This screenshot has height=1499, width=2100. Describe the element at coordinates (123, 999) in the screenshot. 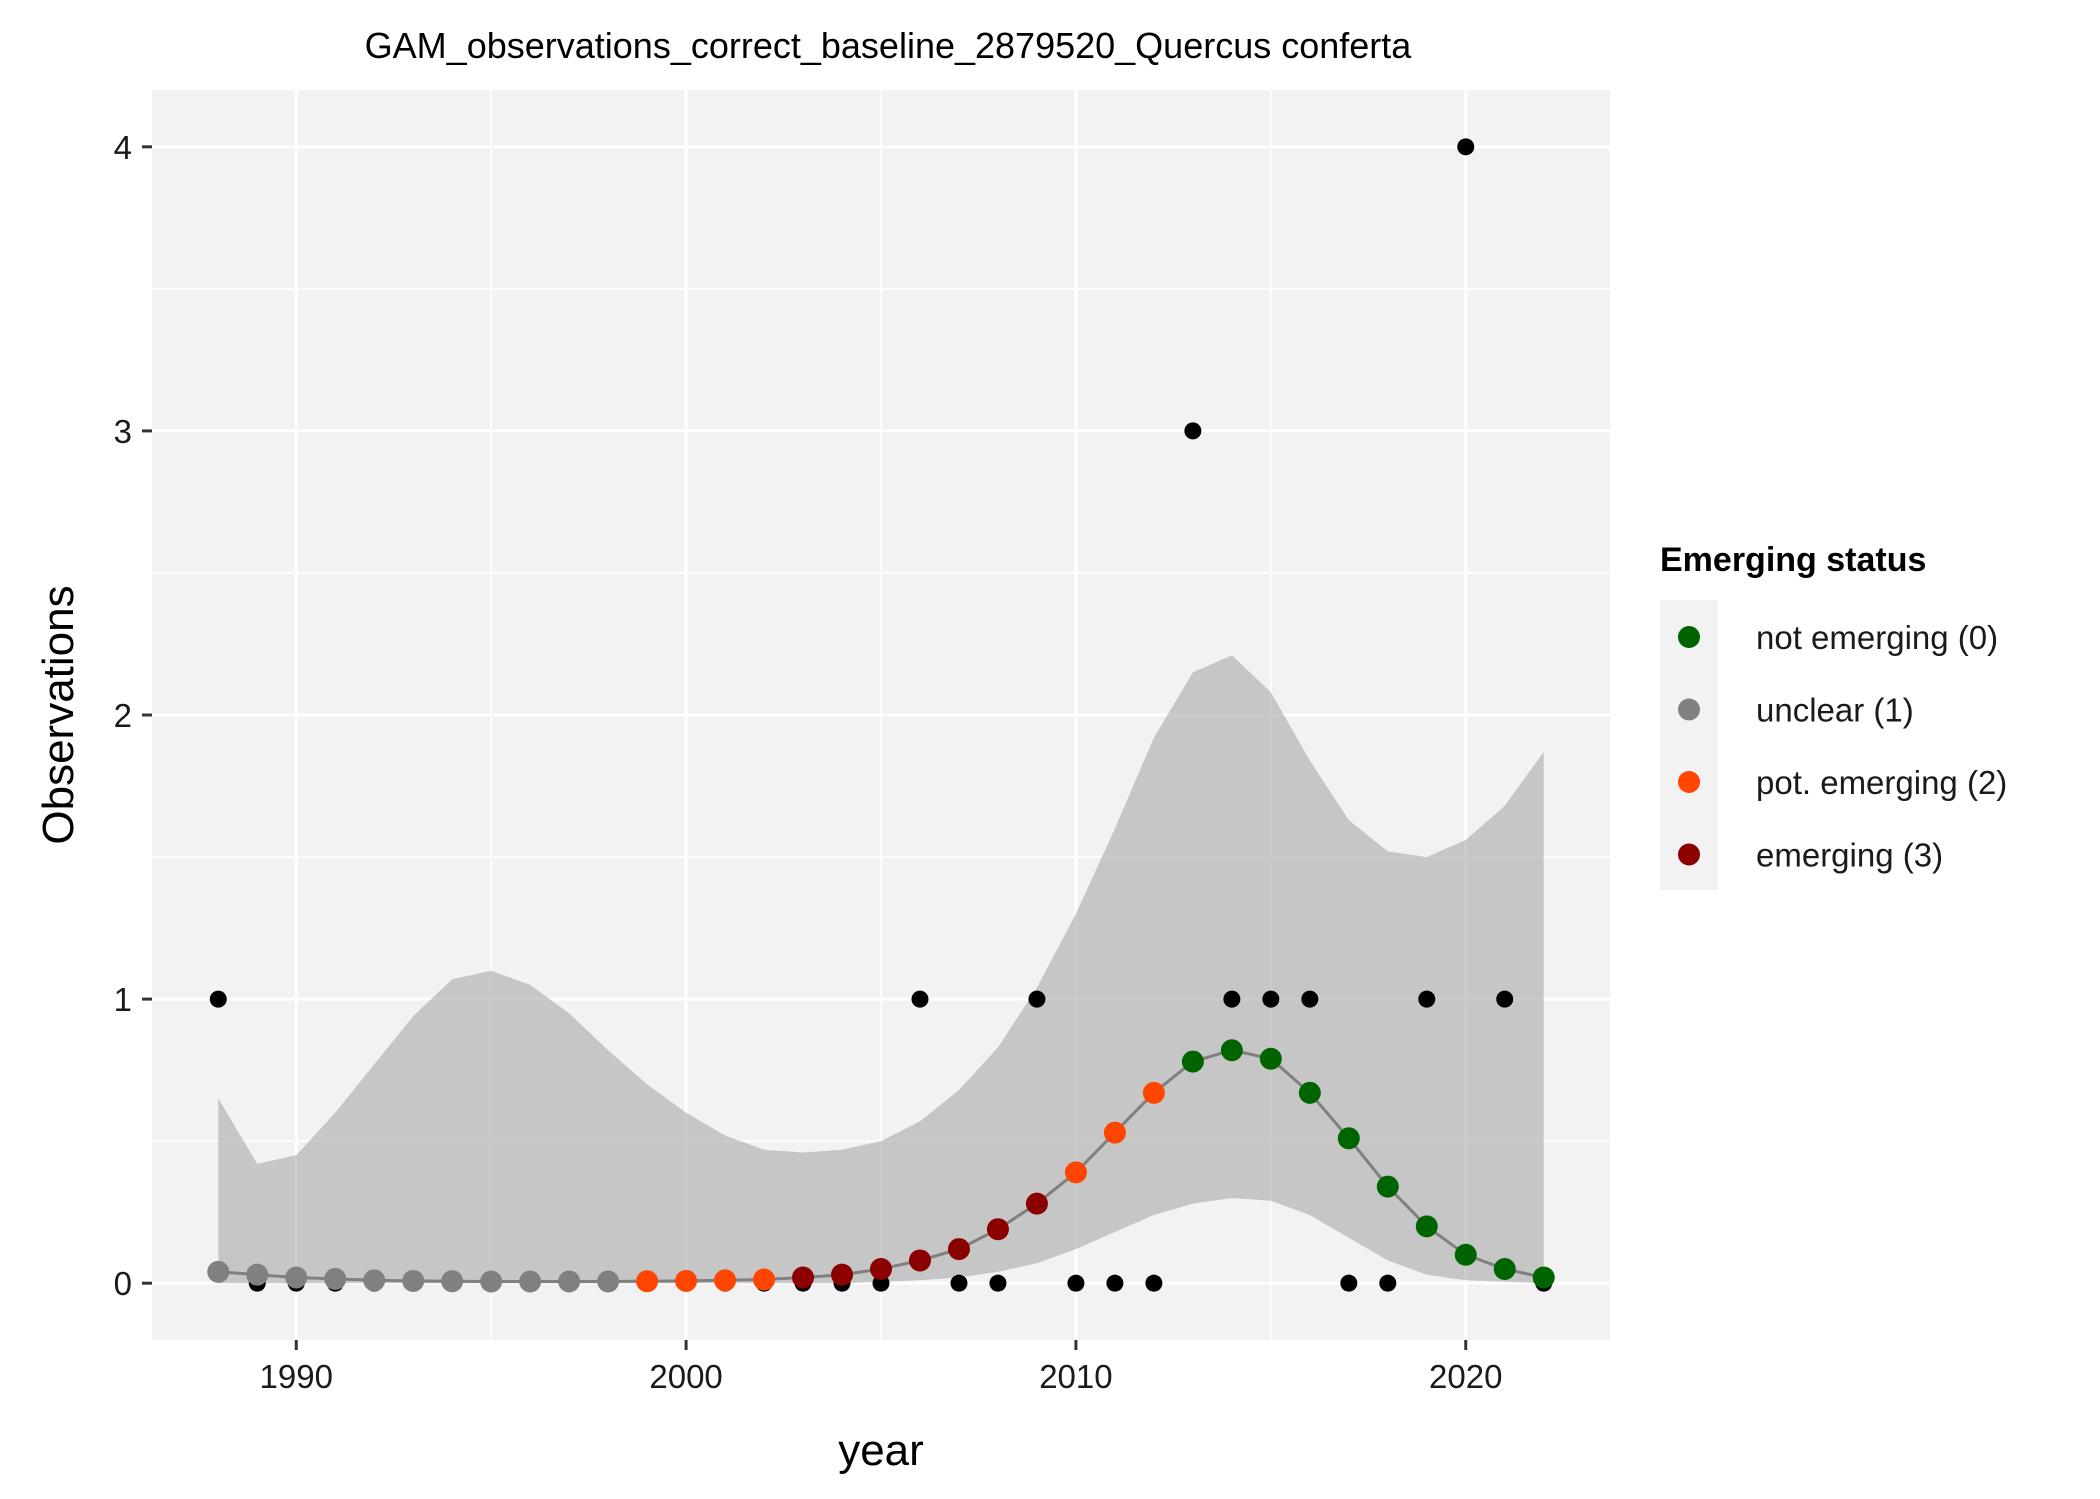

I see `y-tick-label: 1` at that location.